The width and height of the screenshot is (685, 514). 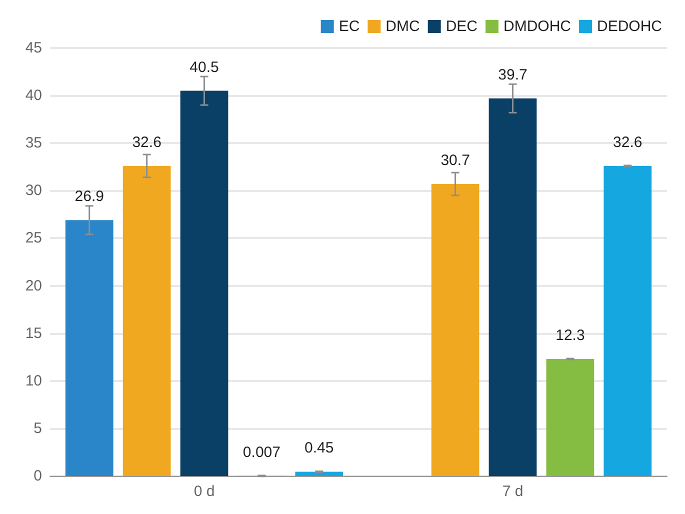 I want to click on y-tick-label: 5, so click(x=38, y=428).